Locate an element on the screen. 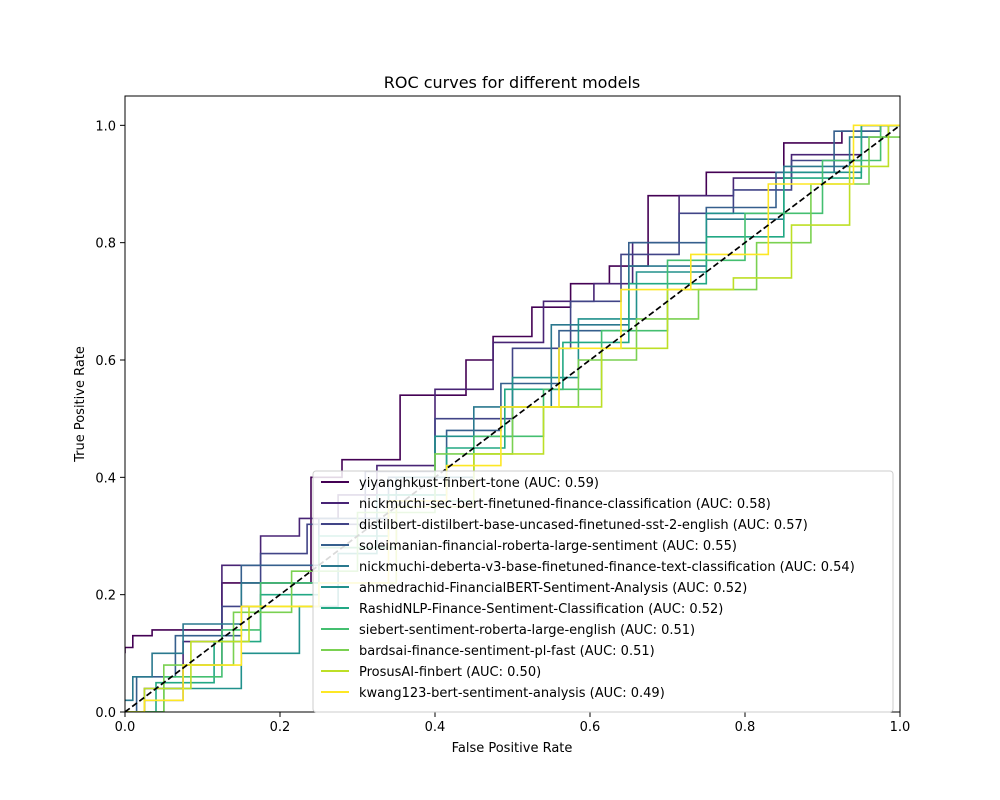 This screenshot has width=1000, height=800. x-axis: 0.0 0.2 0.4 0.6 0.8 1.0 is located at coordinates (513, 723).